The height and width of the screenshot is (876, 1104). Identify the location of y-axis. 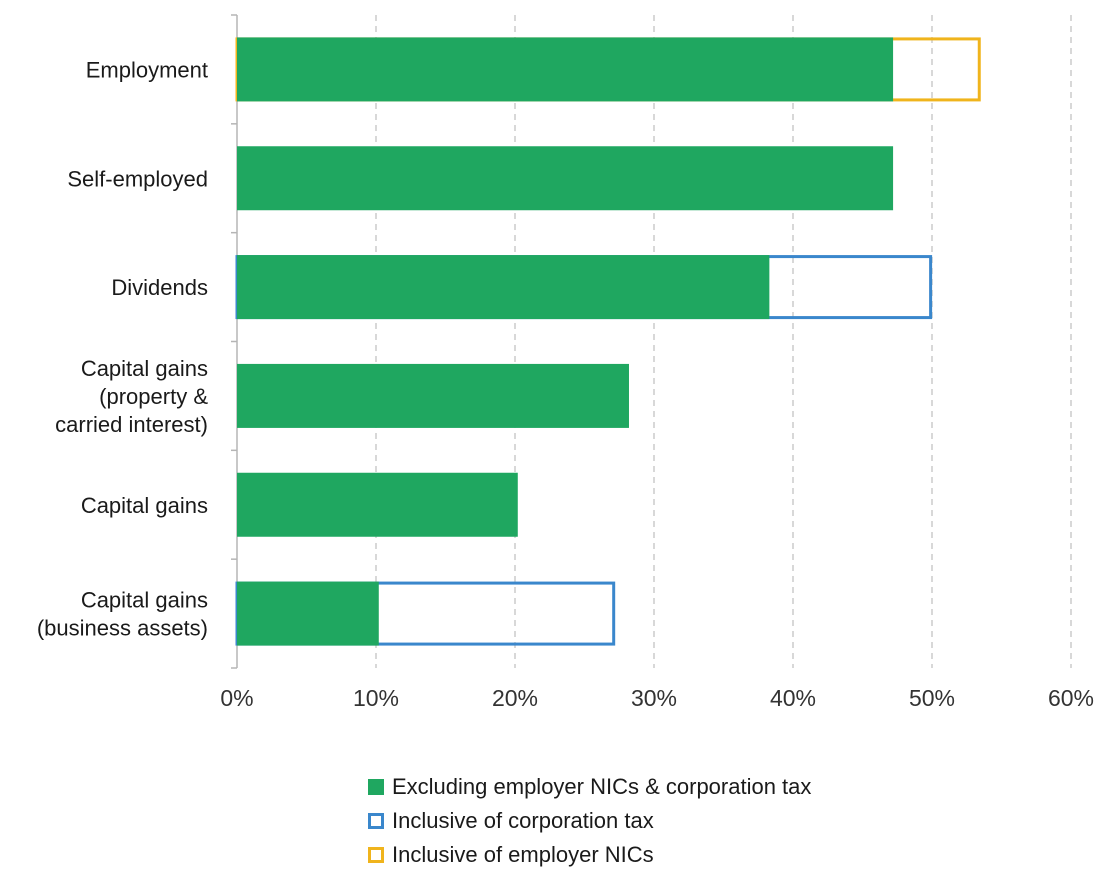
(234, 341).